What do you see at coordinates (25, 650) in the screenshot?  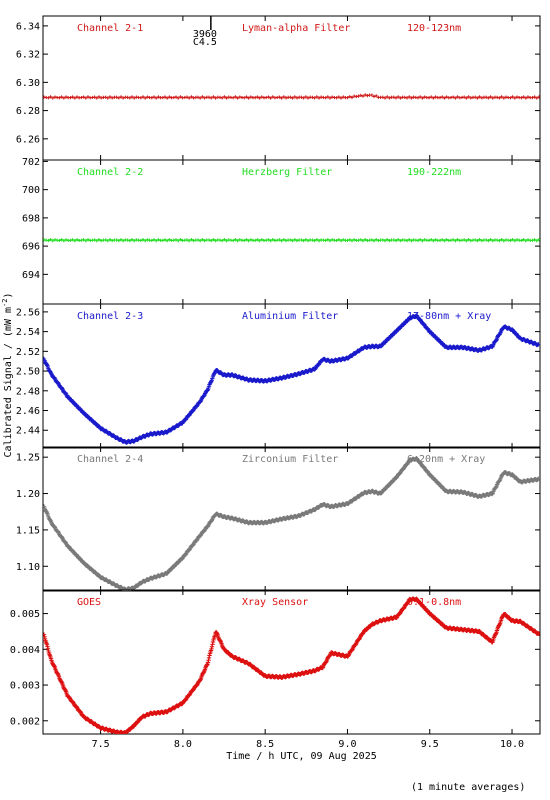 I see `y-tick-label: 0.004` at bounding box center [25, 650].